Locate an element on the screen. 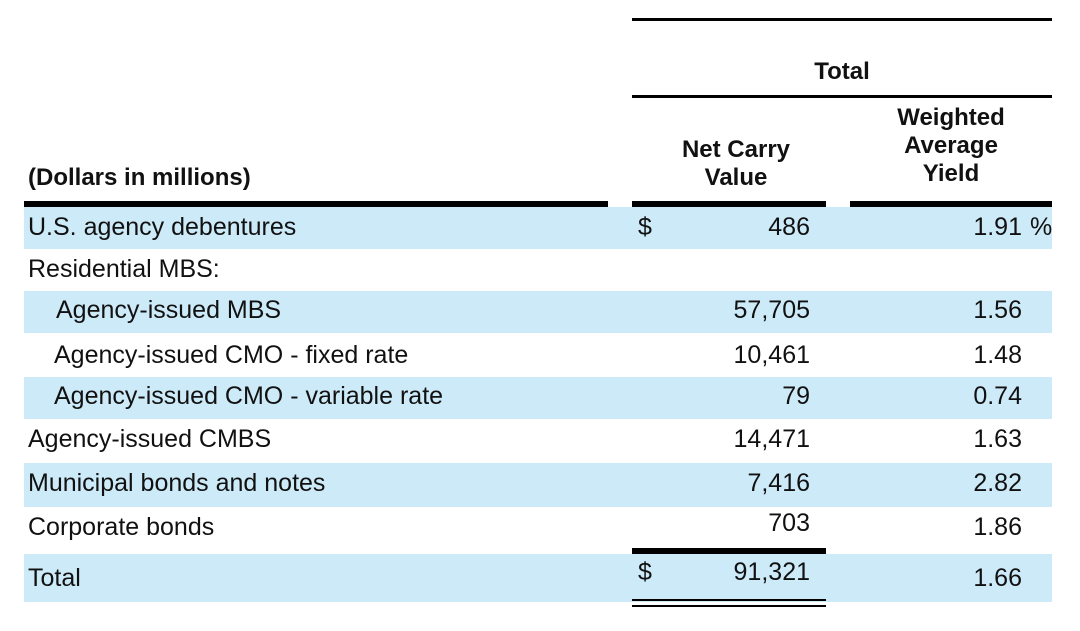  net-carry-value: 7,416 is located at coordinates (778, 483).